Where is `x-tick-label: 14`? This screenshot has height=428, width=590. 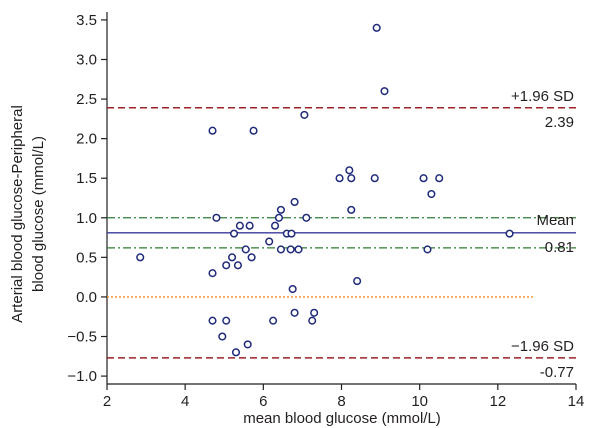 x-tick-label: 14 is located at coordinates (576, 401).